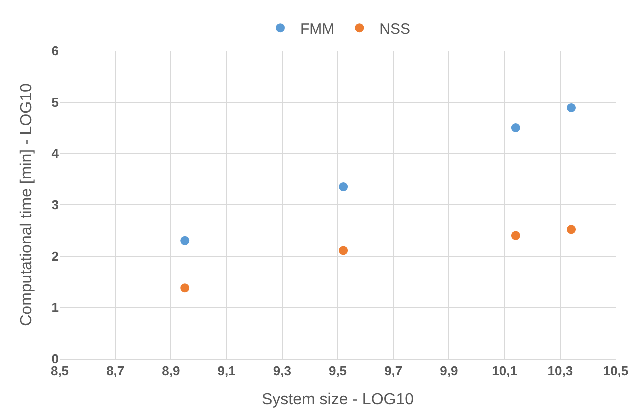  What do you see at coordinates (393, 371) in the screenshot?
I see `x-tick-label: 9,7` at bounding box center [393, 371].